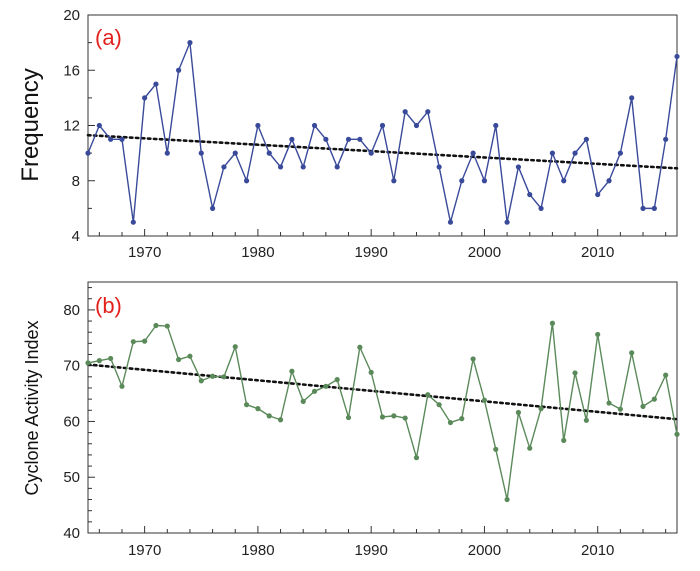 The image size is (700, 571). I want to click on y-tick-label: 12, so click(71, 126).